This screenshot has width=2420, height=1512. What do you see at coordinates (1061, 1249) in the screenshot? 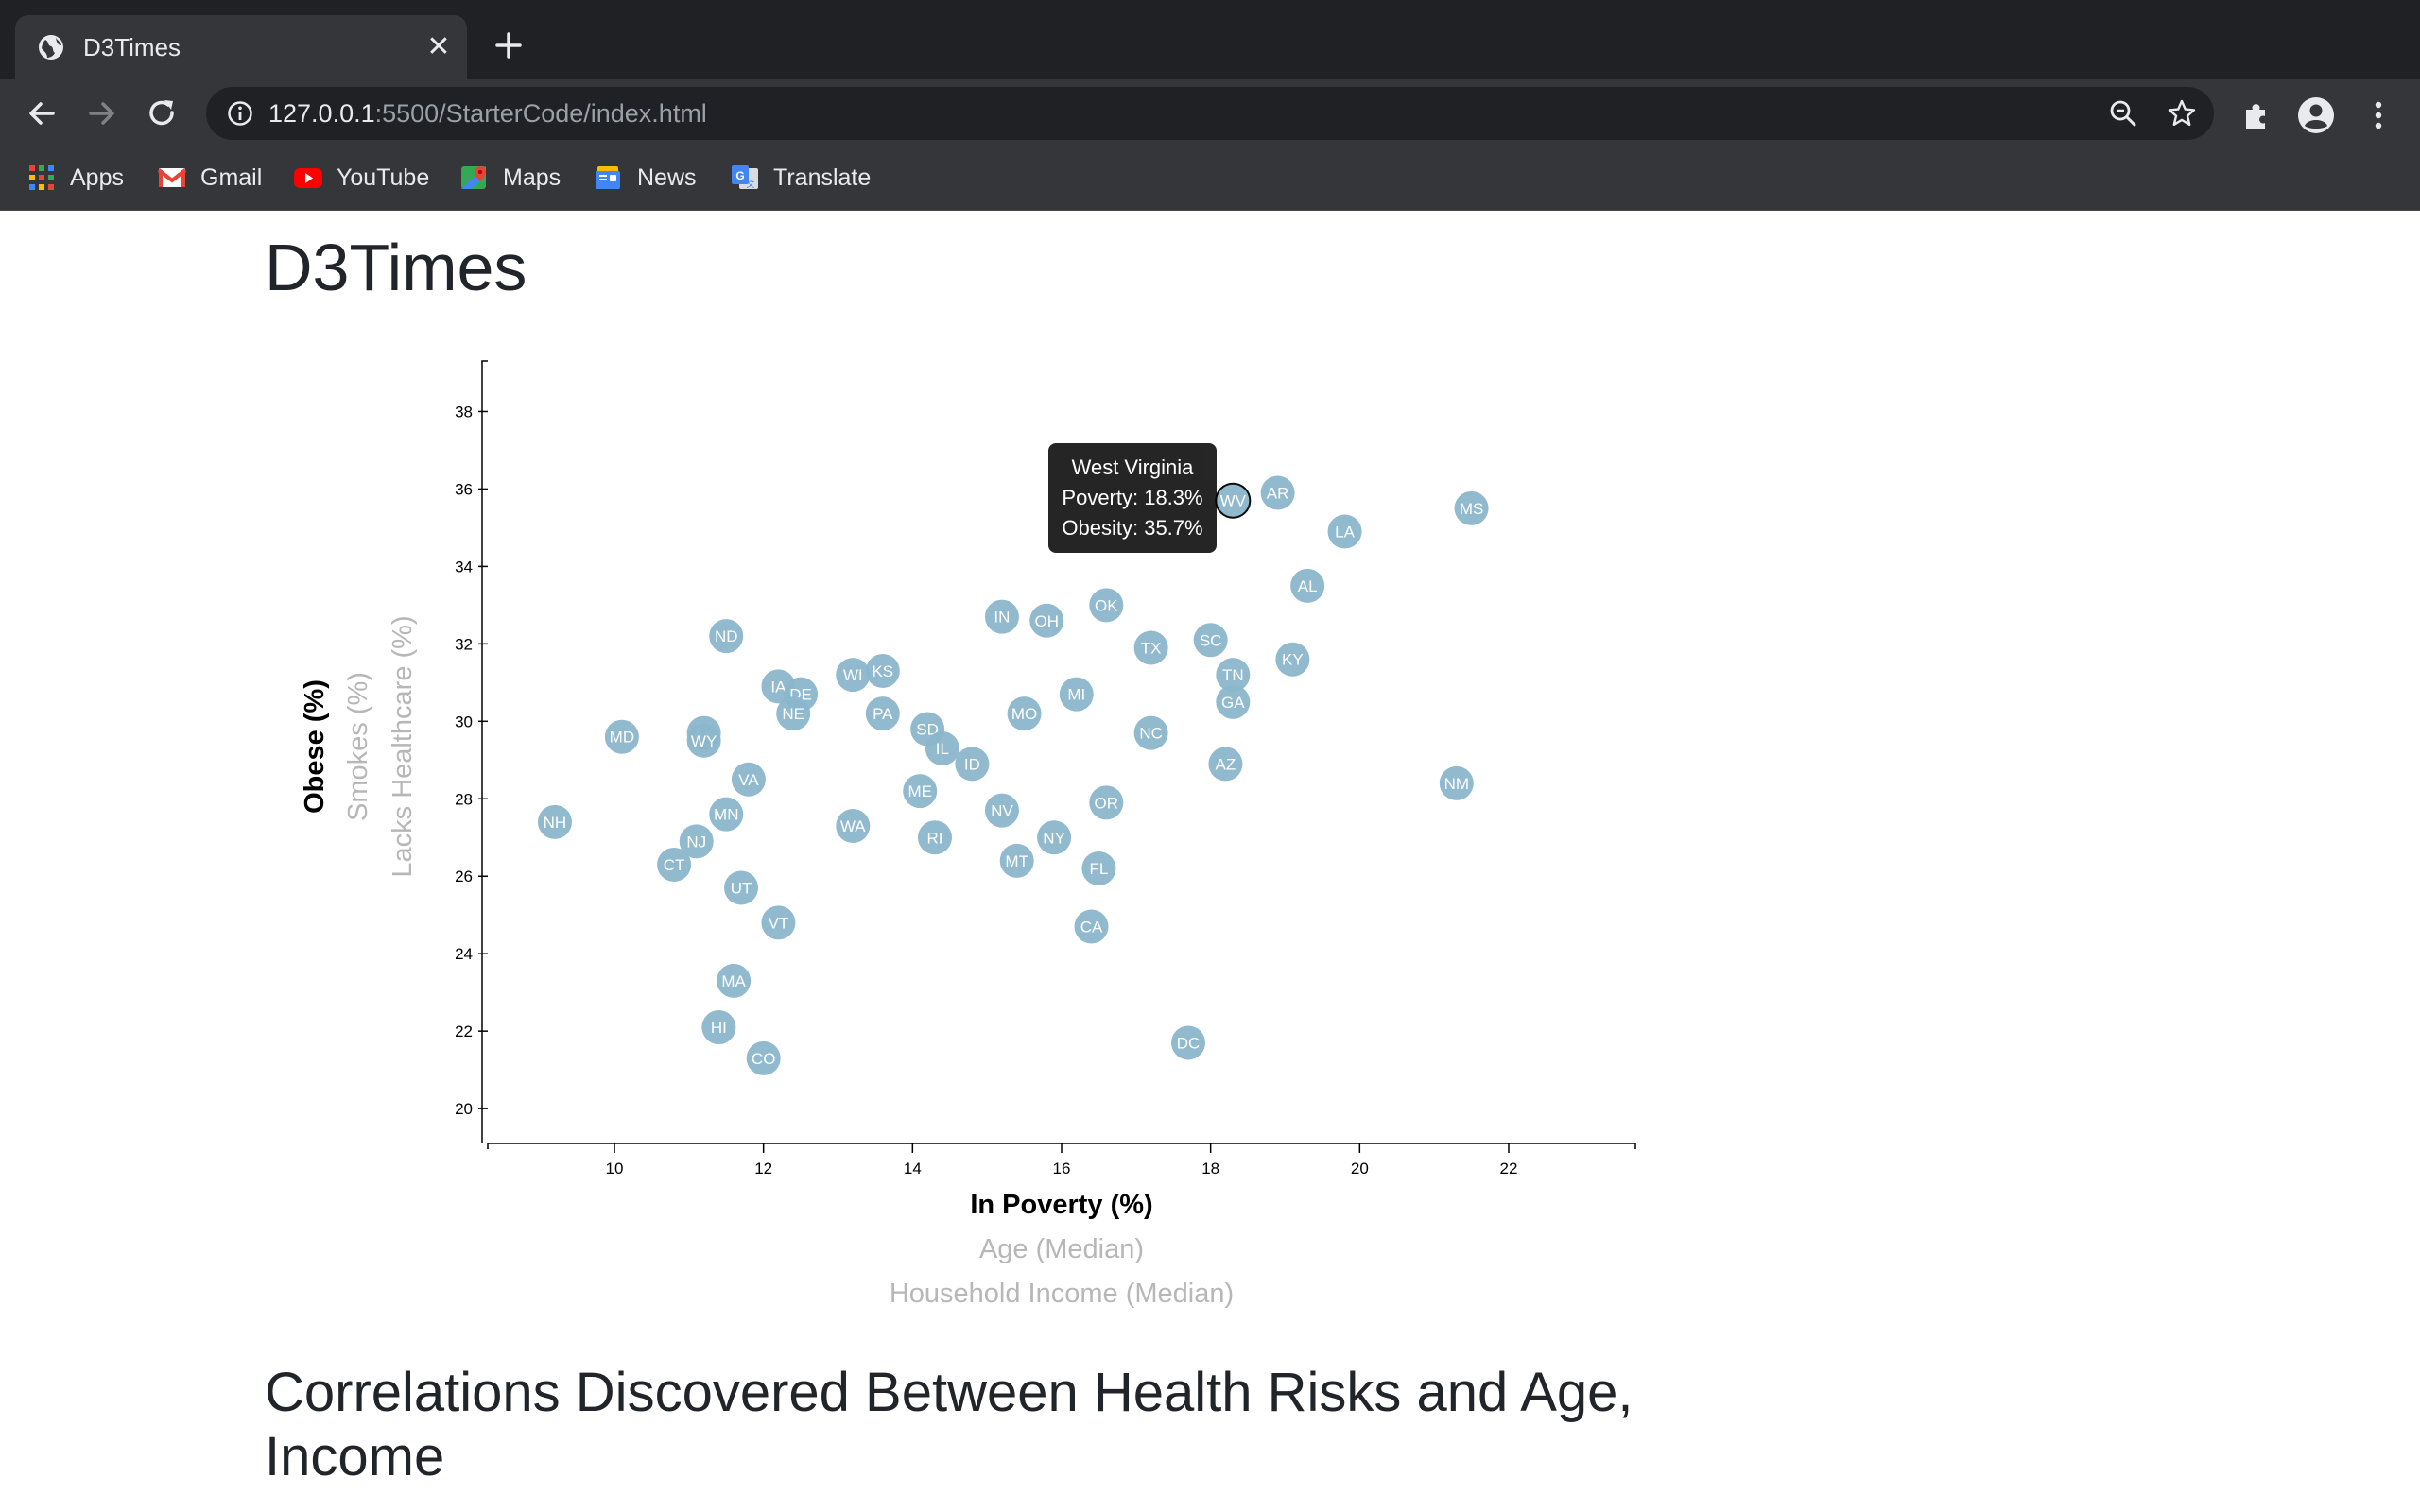
I see `x-axis-title-age: Age (Median)` at bounding box center [1061, 1249].